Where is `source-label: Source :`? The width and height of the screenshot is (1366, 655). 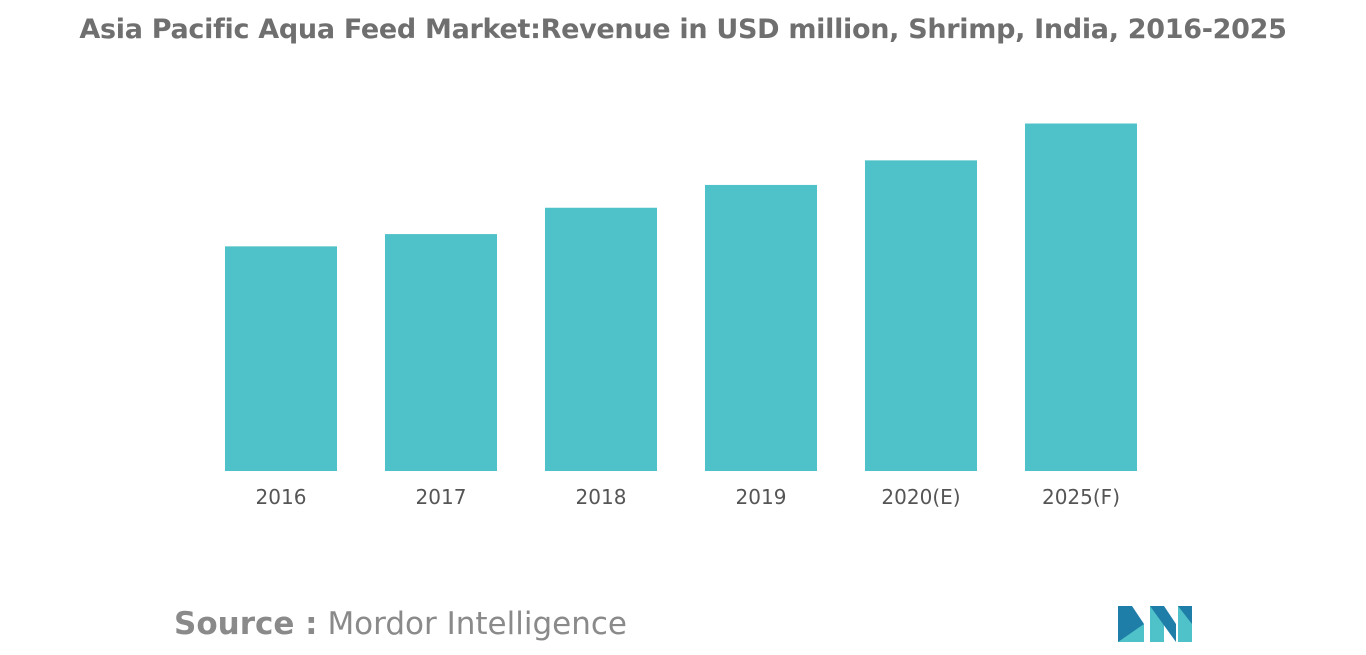
source-label: Source : is located at coordinates (246, 624).